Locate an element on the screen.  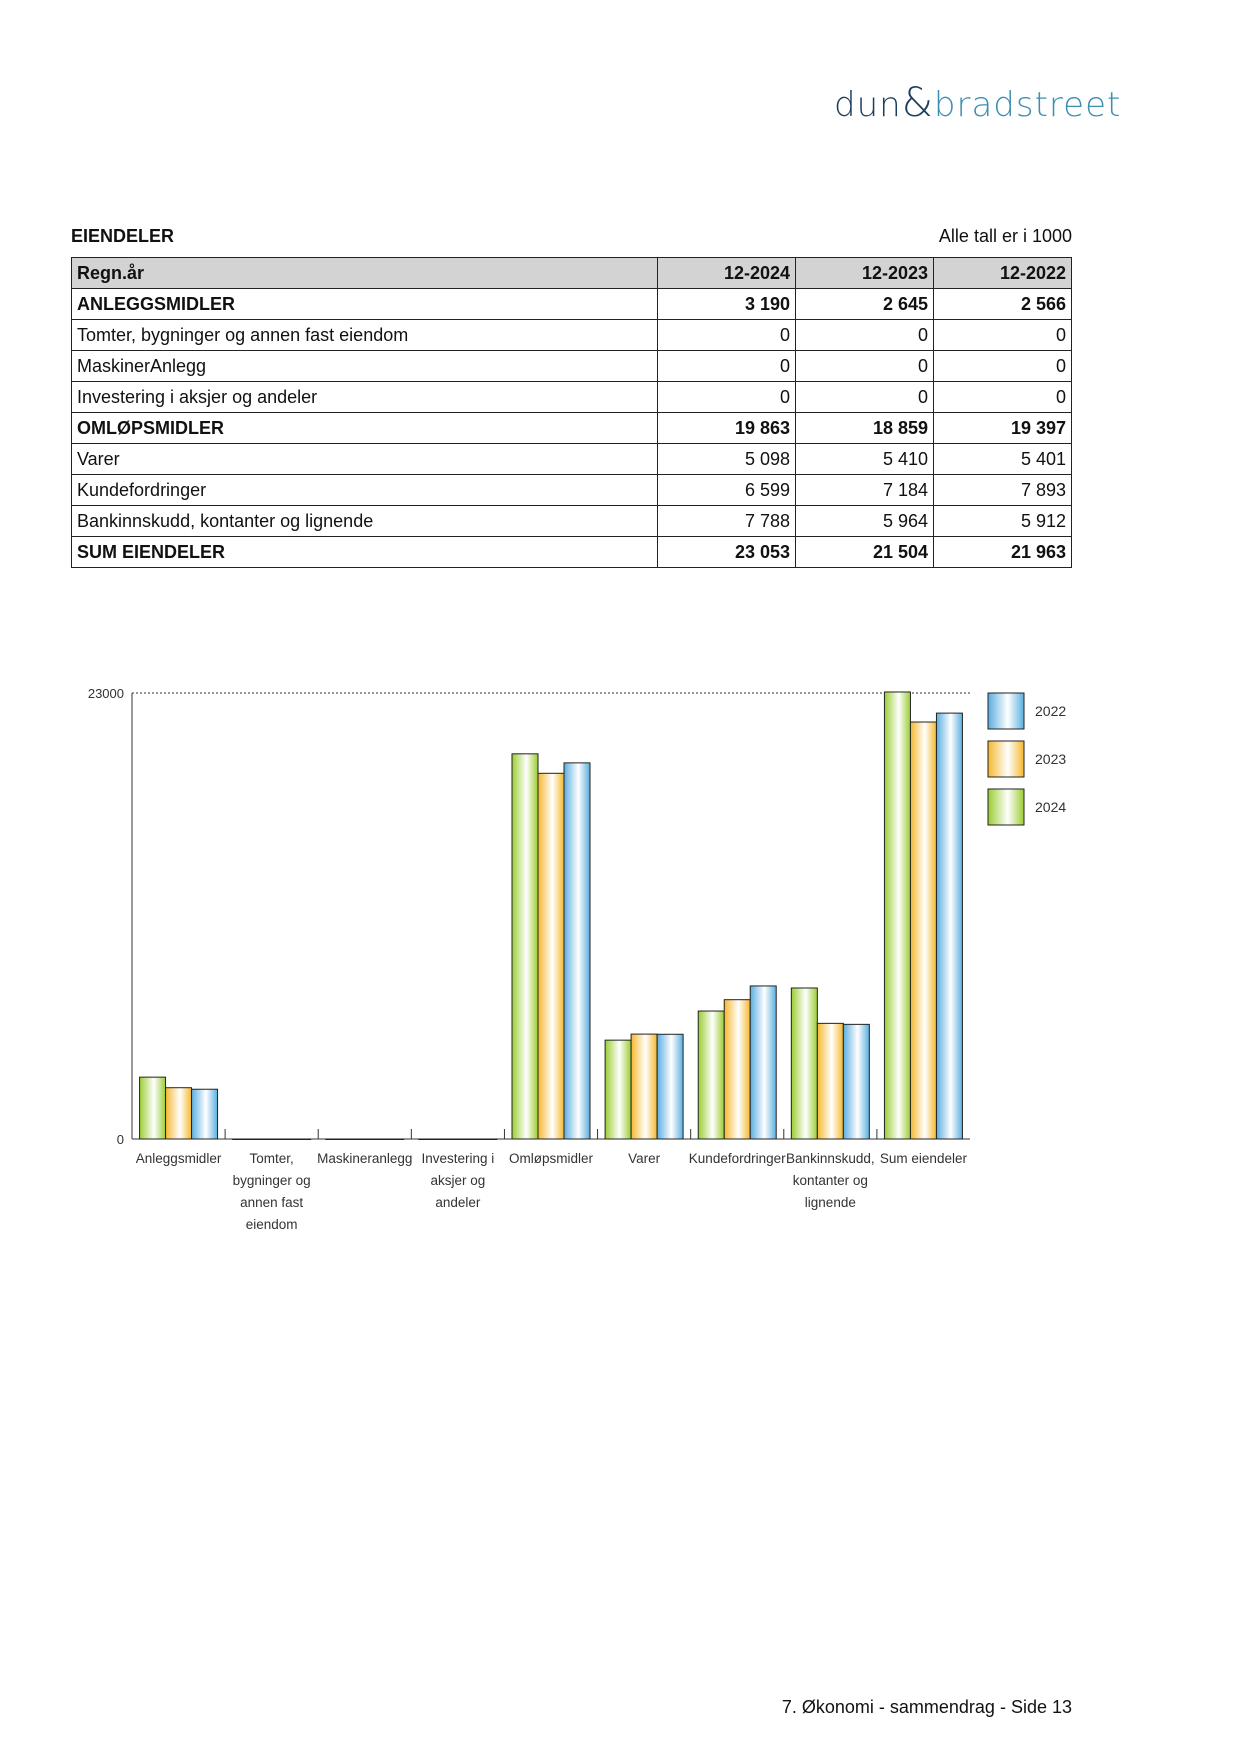
category-label: Sum eiendeler is located at coordinates (924, 1158).